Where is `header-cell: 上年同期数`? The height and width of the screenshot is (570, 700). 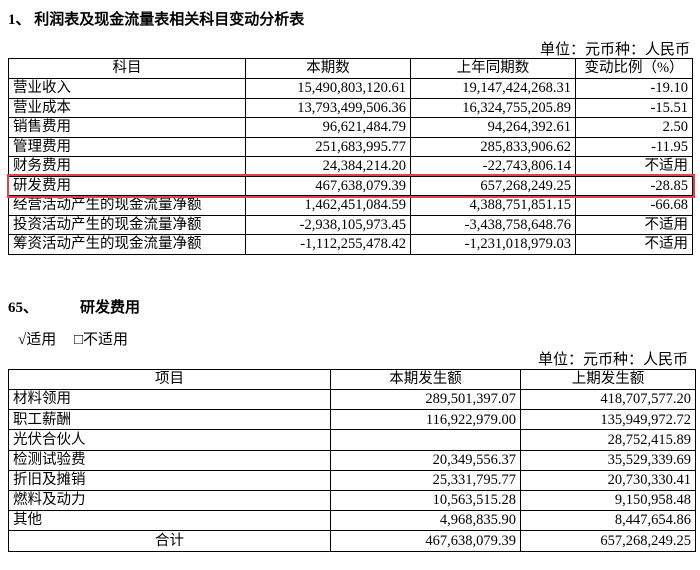 header-cell: 上年同期数 is located at coordinates (493, 68).